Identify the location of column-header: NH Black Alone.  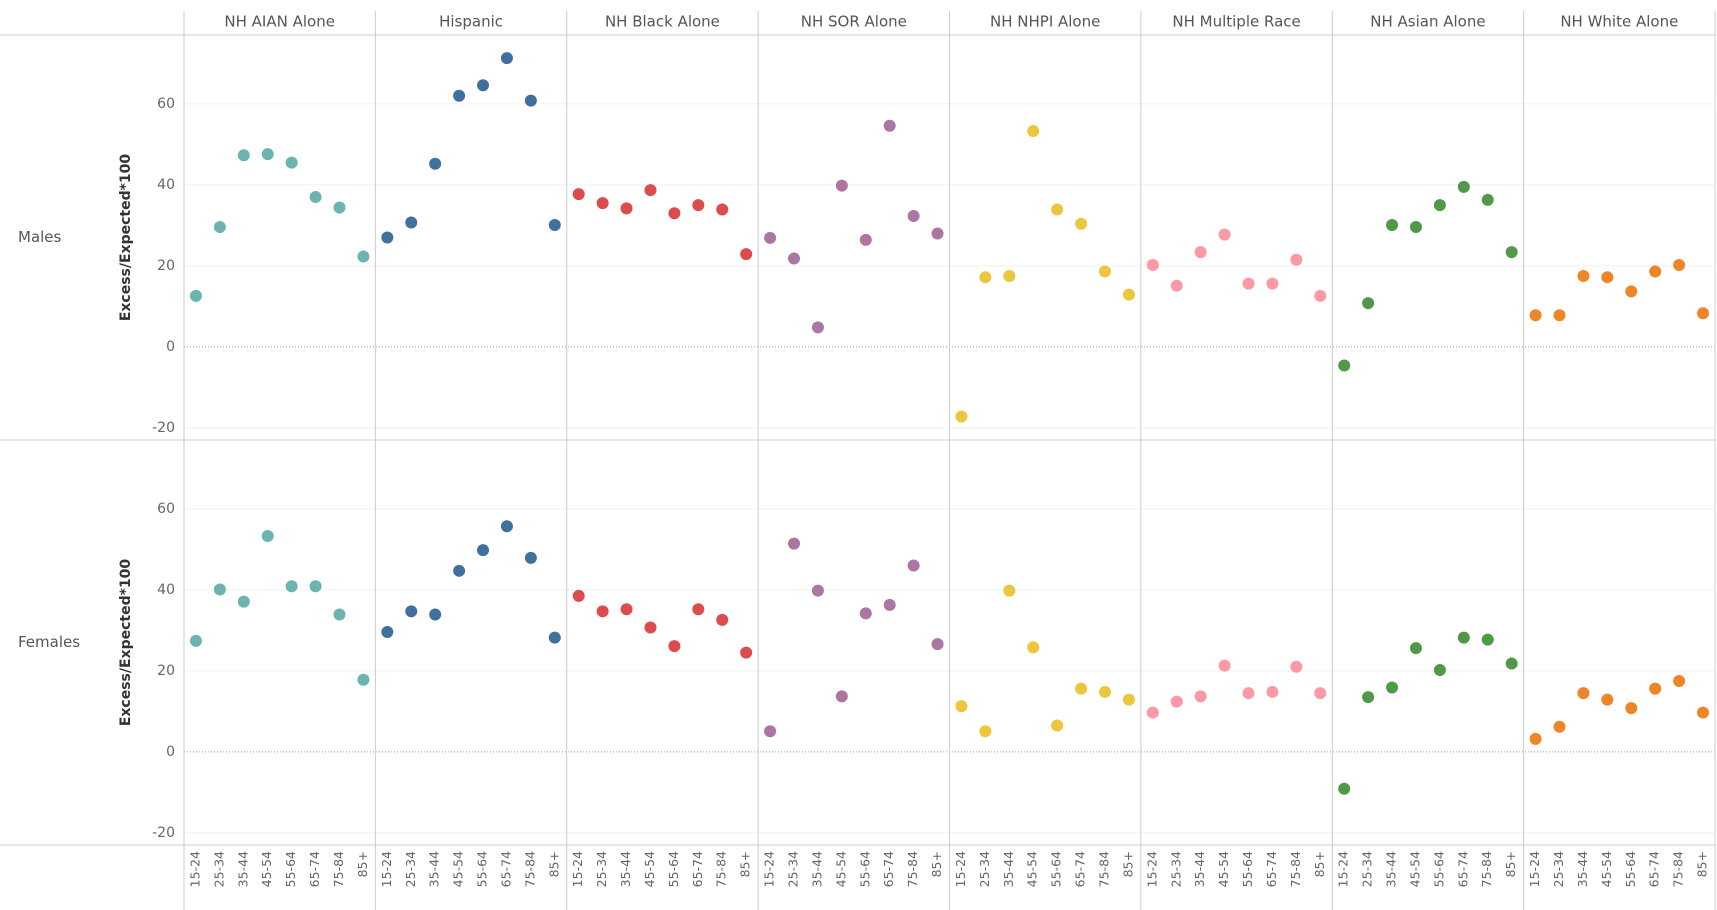
(662, 22).